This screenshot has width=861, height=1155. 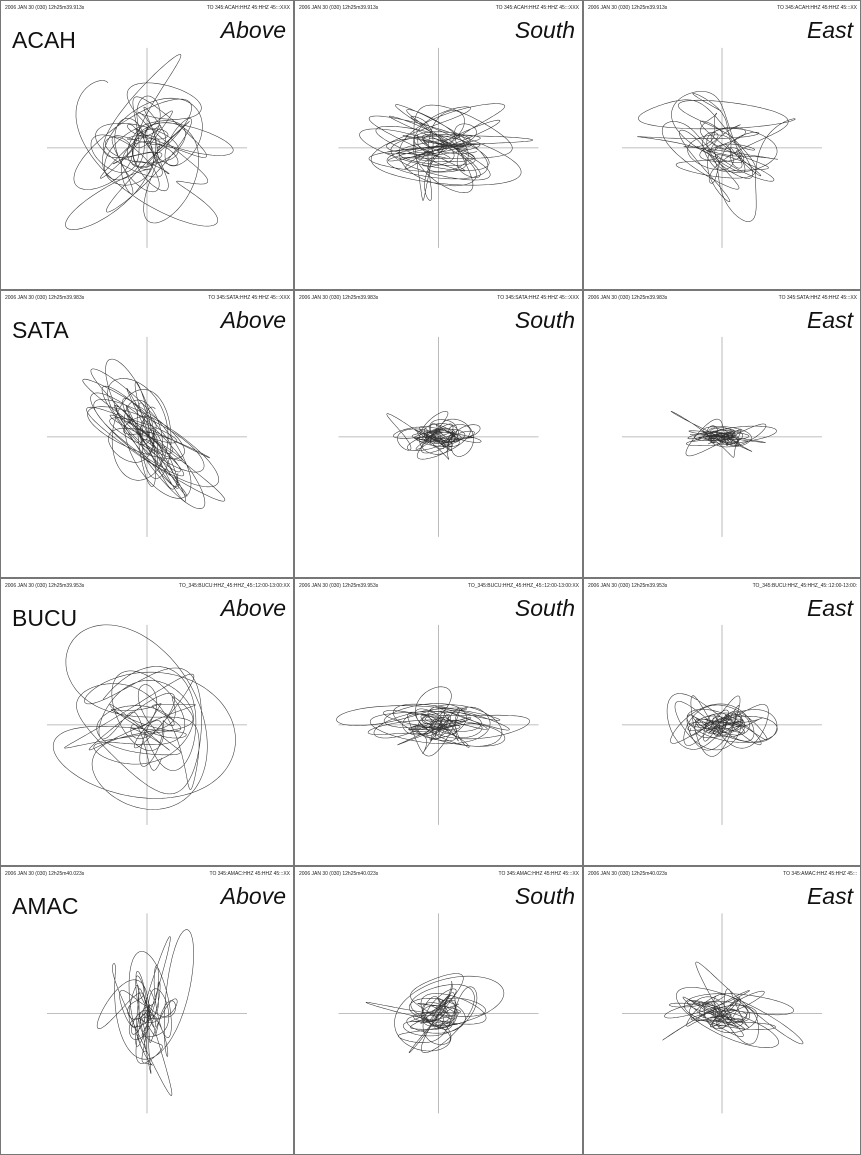 What do you see at coordinates (817, 8) in the screenshot?
I see `panel-channel: TO 345:ACAH:HHZ 45:HHZ 45:::XX` at bounding box center [817, 8].